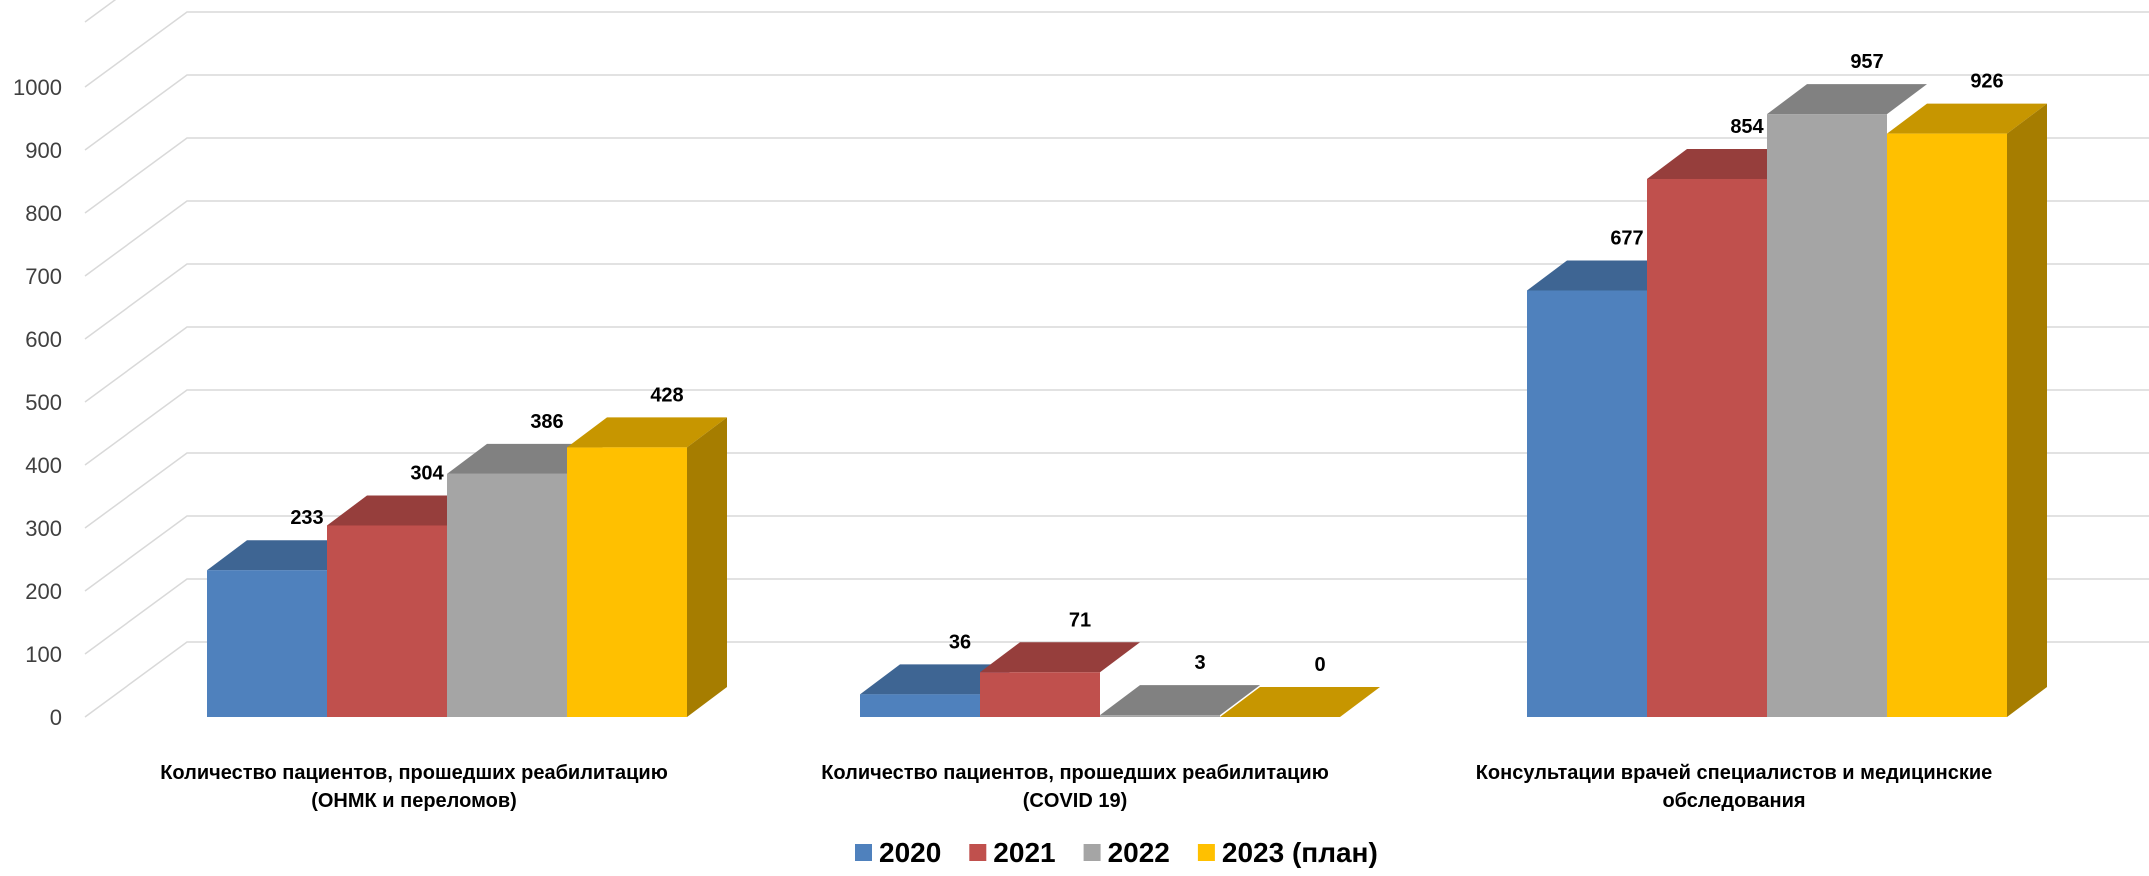 The height and width of the screenshot is (876, 2149). Describe the element at coordinates (1080, 620) in the screenshot. I see `data-label: 71` at that location.